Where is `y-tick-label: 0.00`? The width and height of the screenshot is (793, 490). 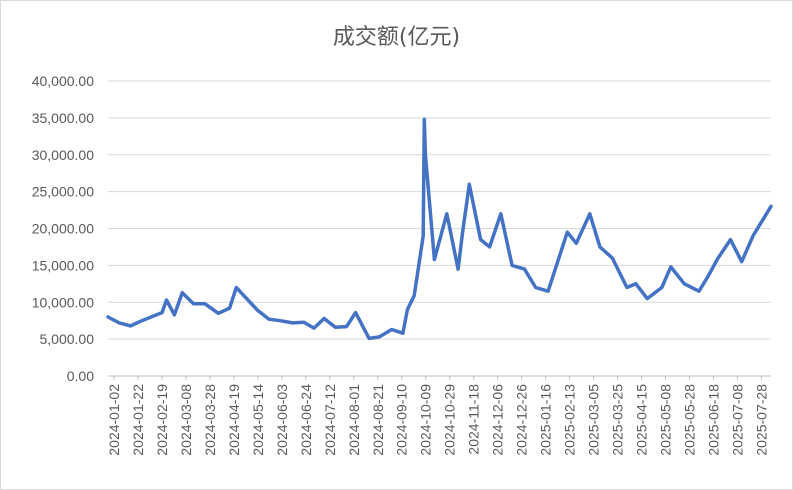 y-tick-label: 0.00 is located at coordinates (80, 376).